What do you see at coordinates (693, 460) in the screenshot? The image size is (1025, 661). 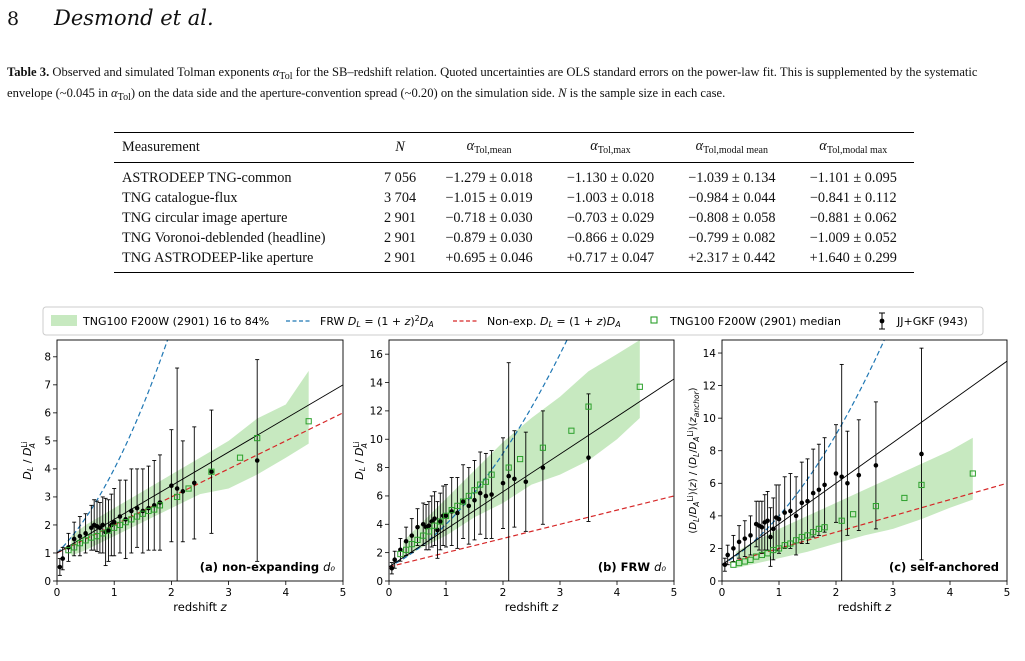 I see `y-axis-label: (DL/DALi)(z) / (DL/DALi)(zanchor)` at bounding box center [693, 460].